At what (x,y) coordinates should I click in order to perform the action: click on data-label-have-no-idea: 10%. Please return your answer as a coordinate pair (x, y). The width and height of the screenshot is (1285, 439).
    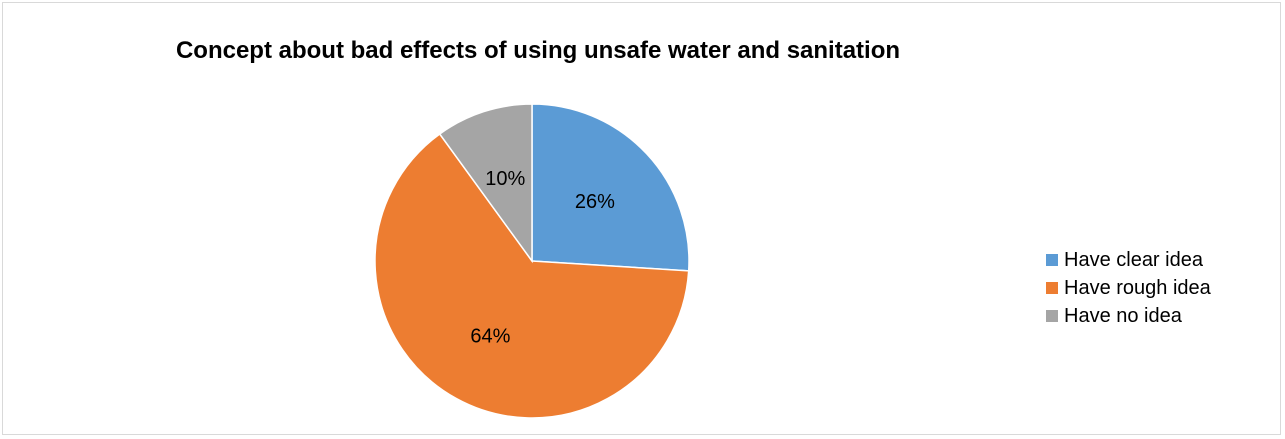
    Looking at the image, I should click on (505, 179).